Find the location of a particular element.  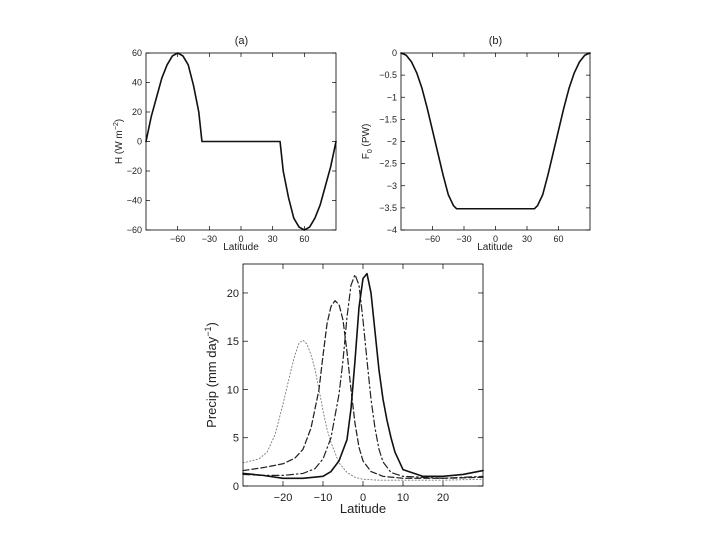

panel-a-y-tick-label: −60 is located at coordinates (134, 230).